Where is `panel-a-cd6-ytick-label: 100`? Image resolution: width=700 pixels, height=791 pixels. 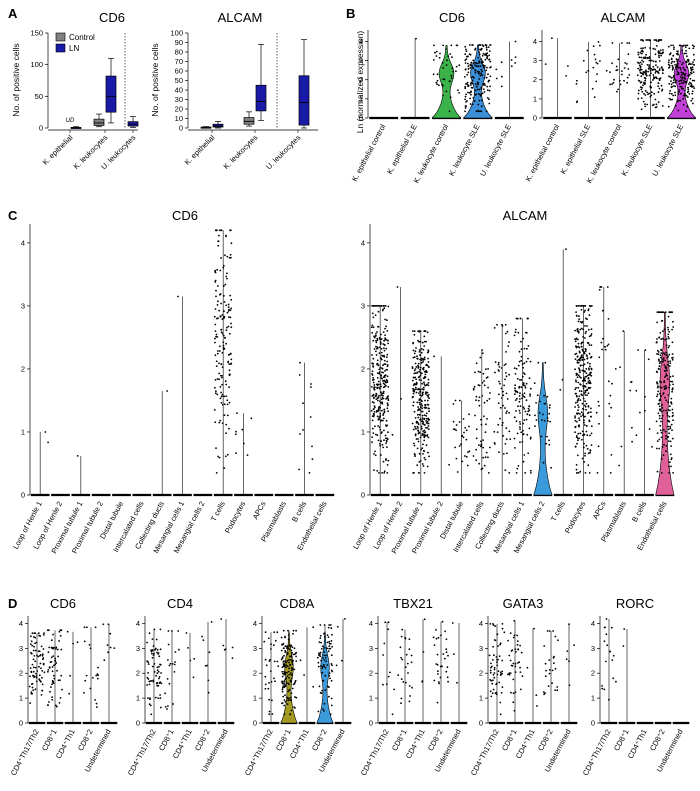 panel-a-cd6-ytick-label: 100 is located at coordinates (36, 64).